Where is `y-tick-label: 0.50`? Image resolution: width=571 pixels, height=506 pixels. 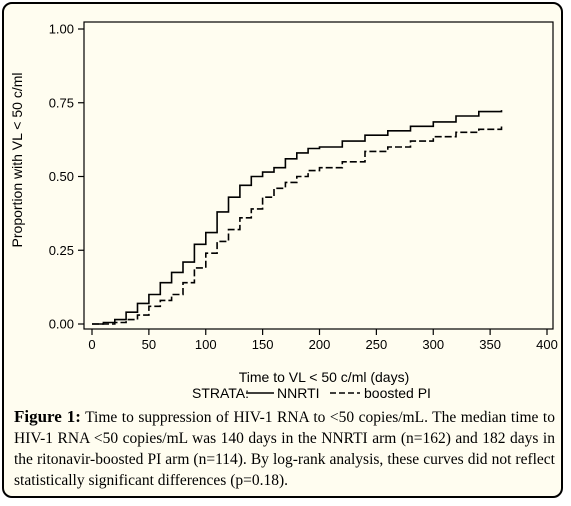
y-tick-label: 0.50 is located at coordinates (61, 176).